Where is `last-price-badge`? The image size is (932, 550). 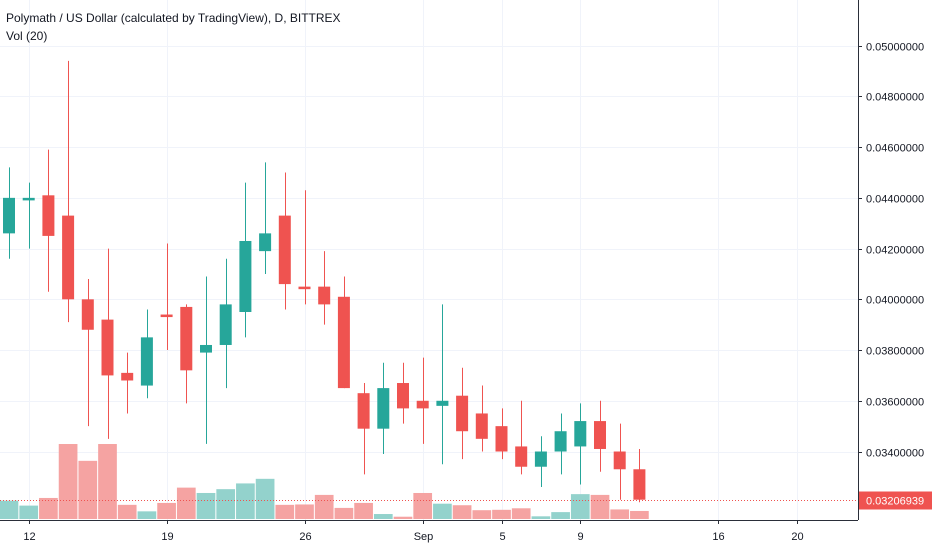 last-price-badge is located at coordinates (895, 500).